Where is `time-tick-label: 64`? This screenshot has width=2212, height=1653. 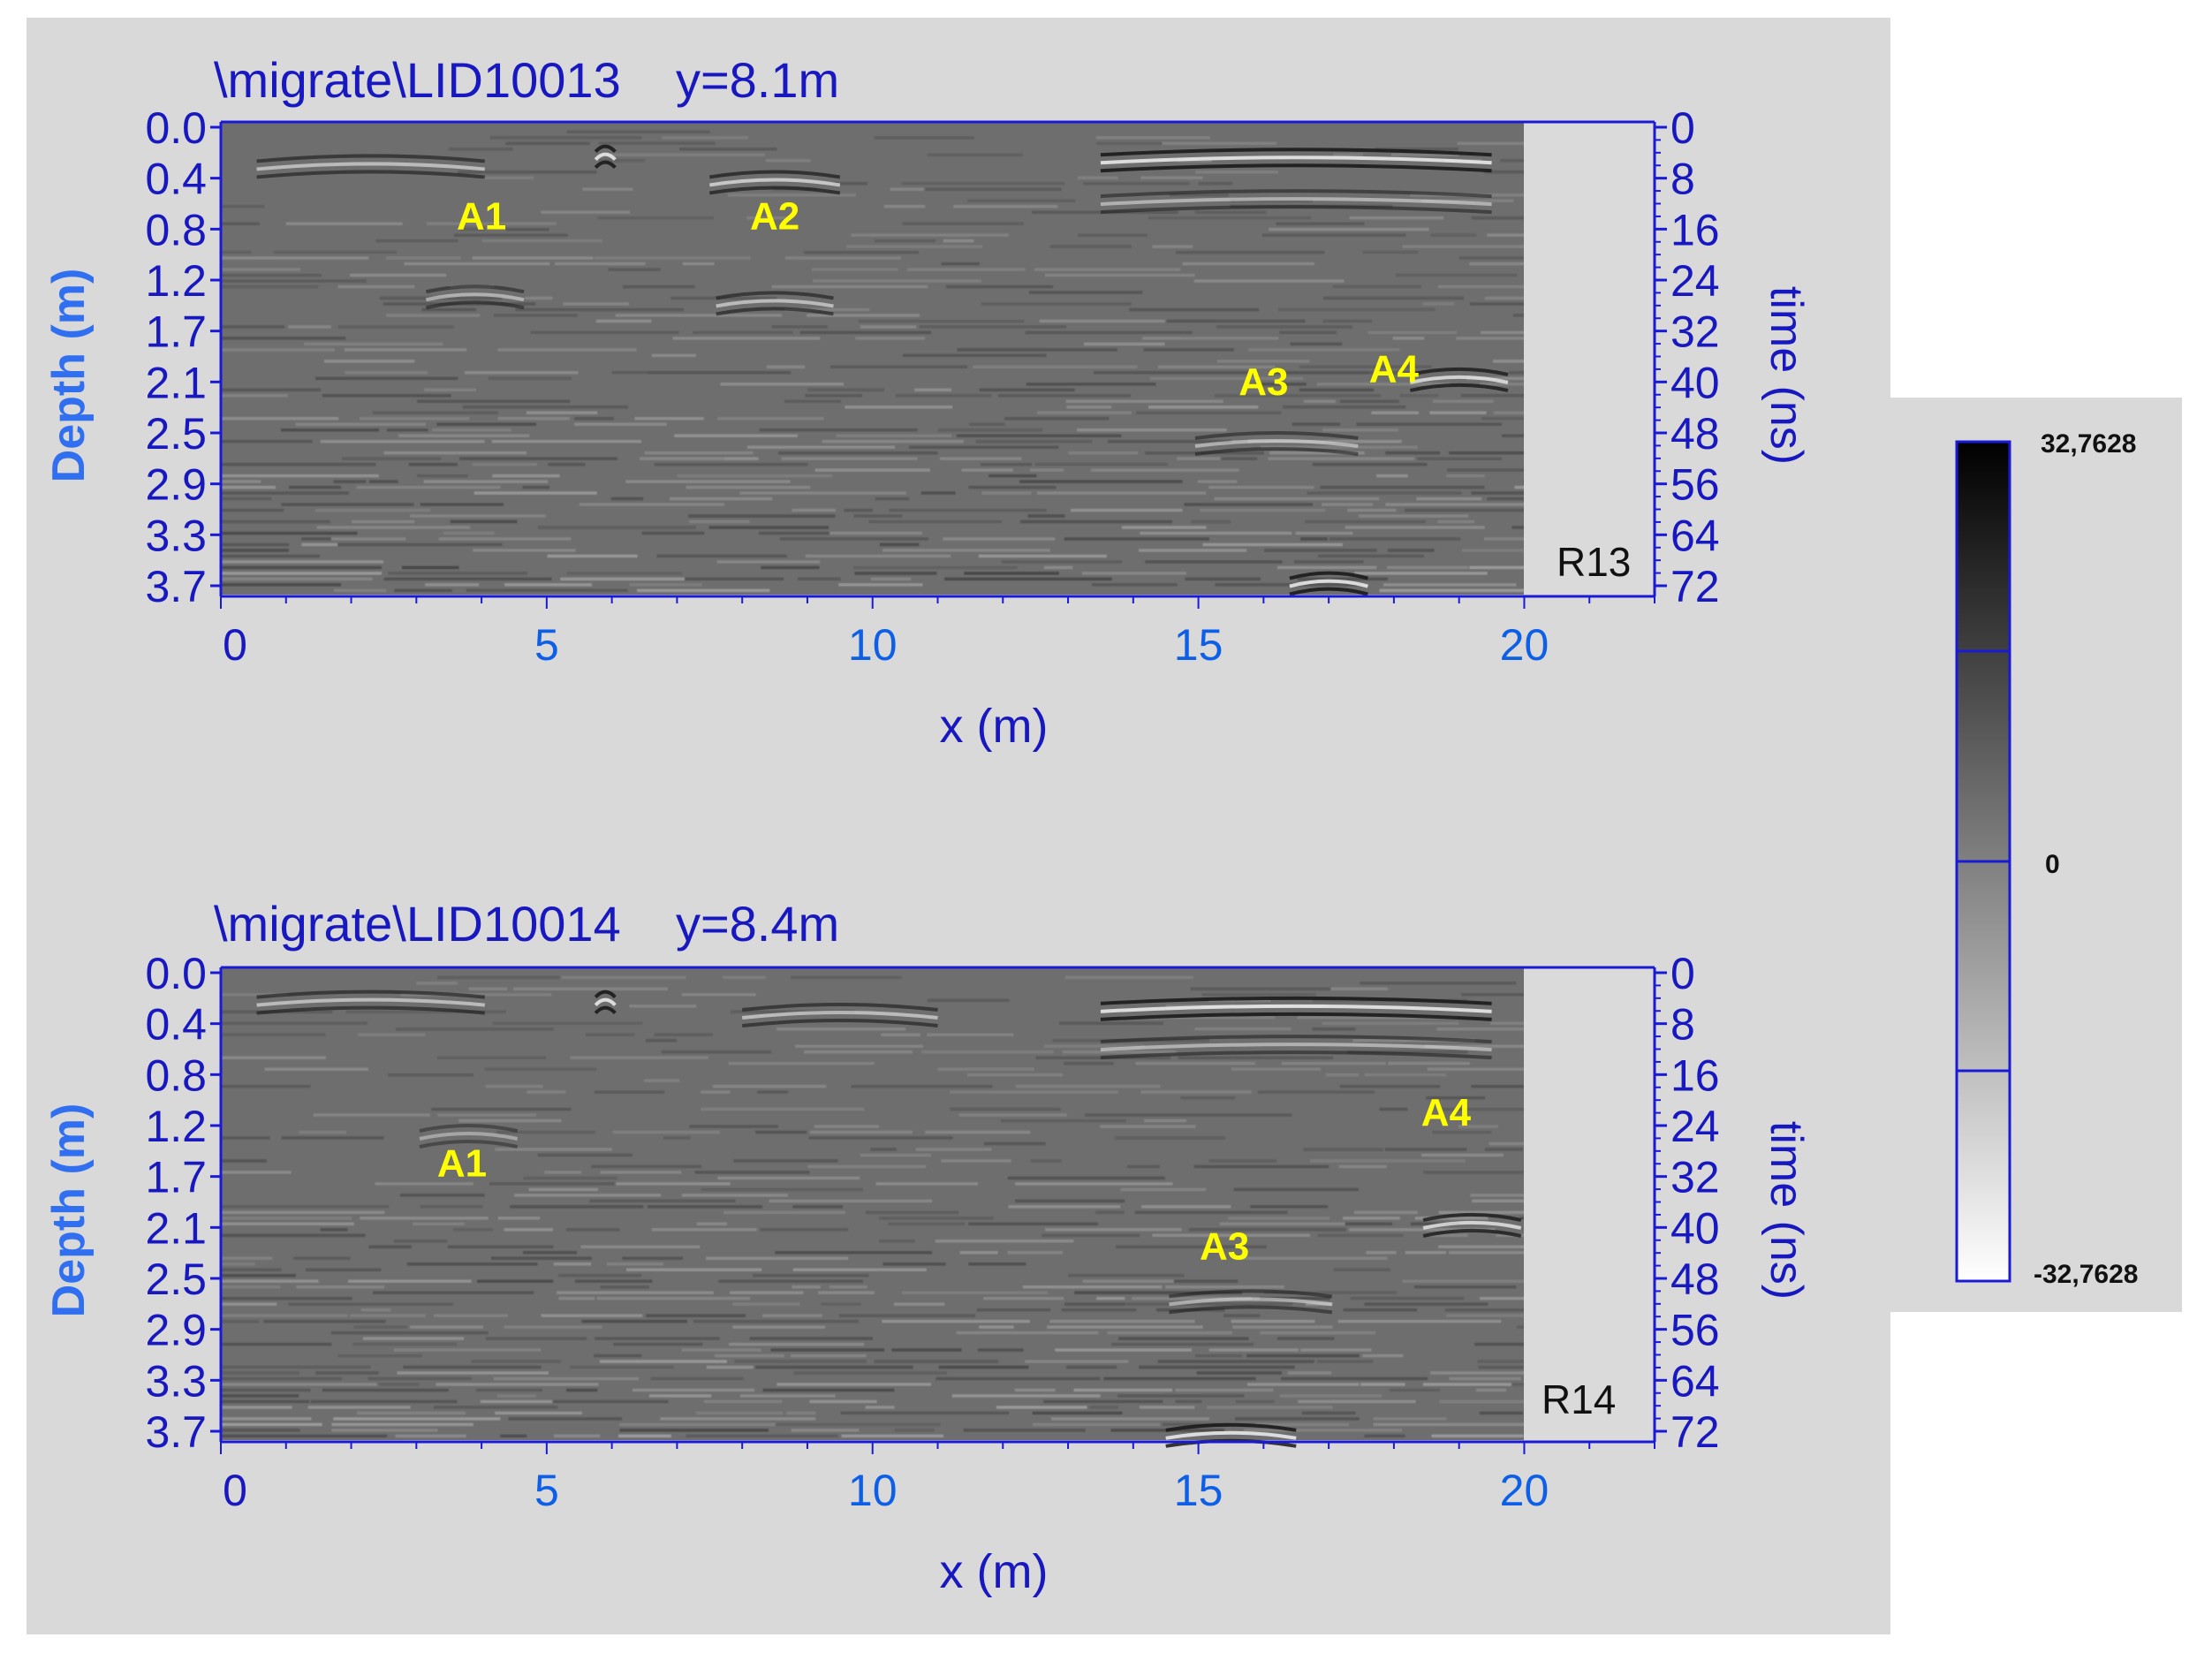
time-tick-label: 64 is located at coordinates (1695, 535).